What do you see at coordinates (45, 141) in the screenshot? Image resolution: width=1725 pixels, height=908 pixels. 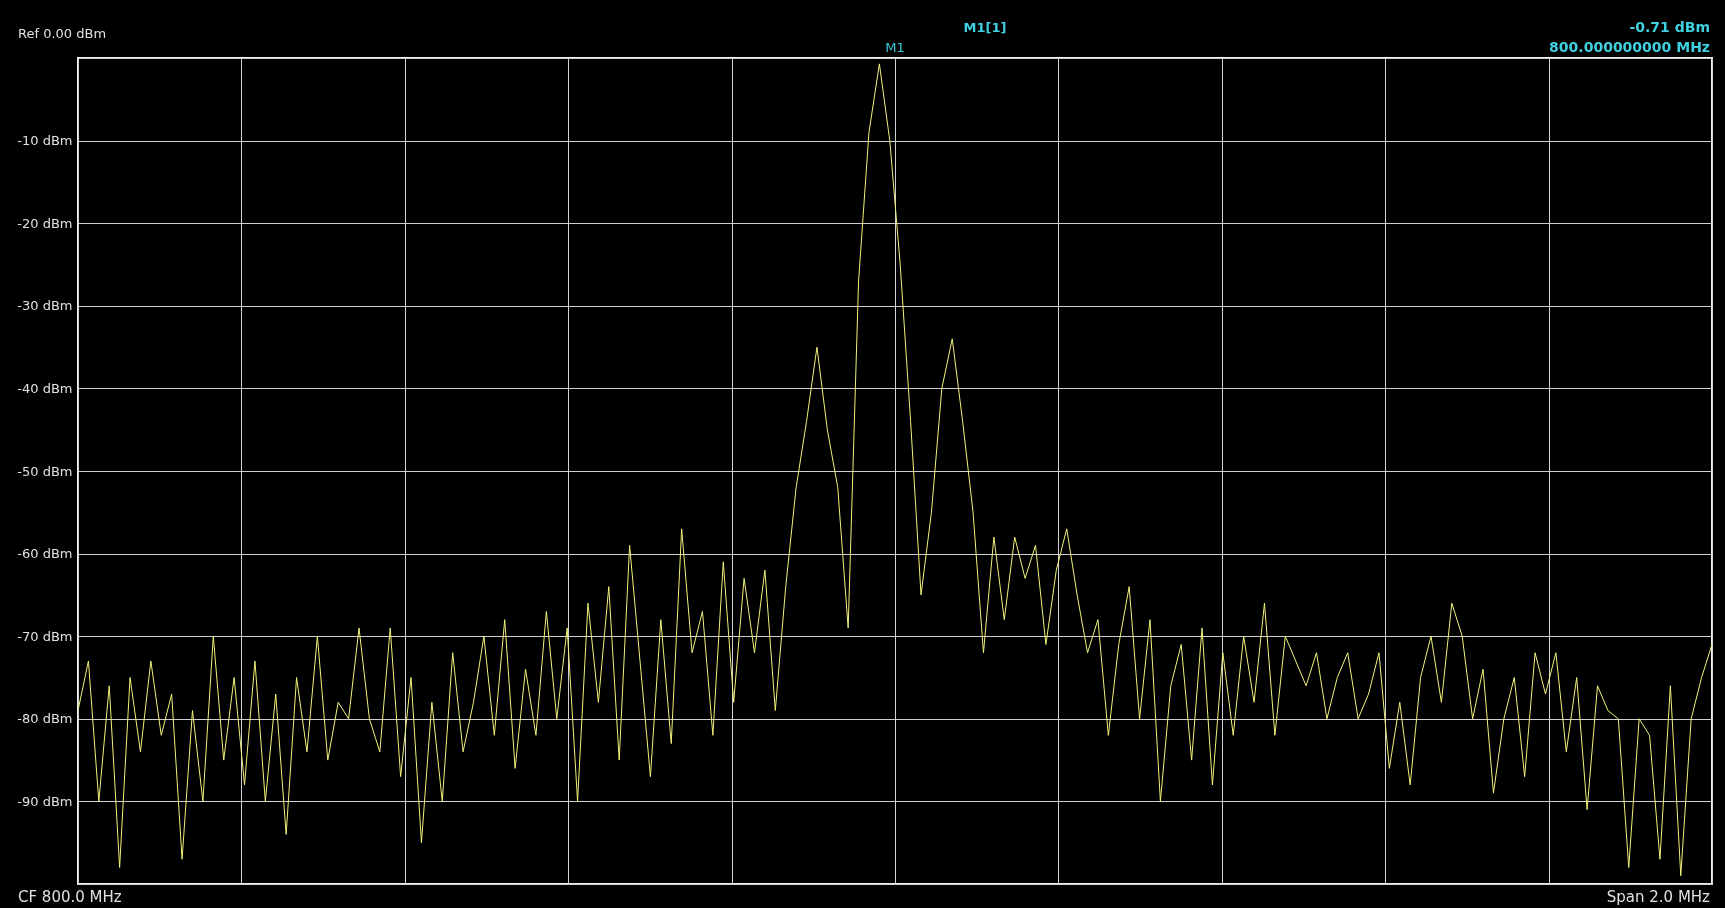 I see `y-tick-label: -10 dBm` at bounding box center [45, 141].